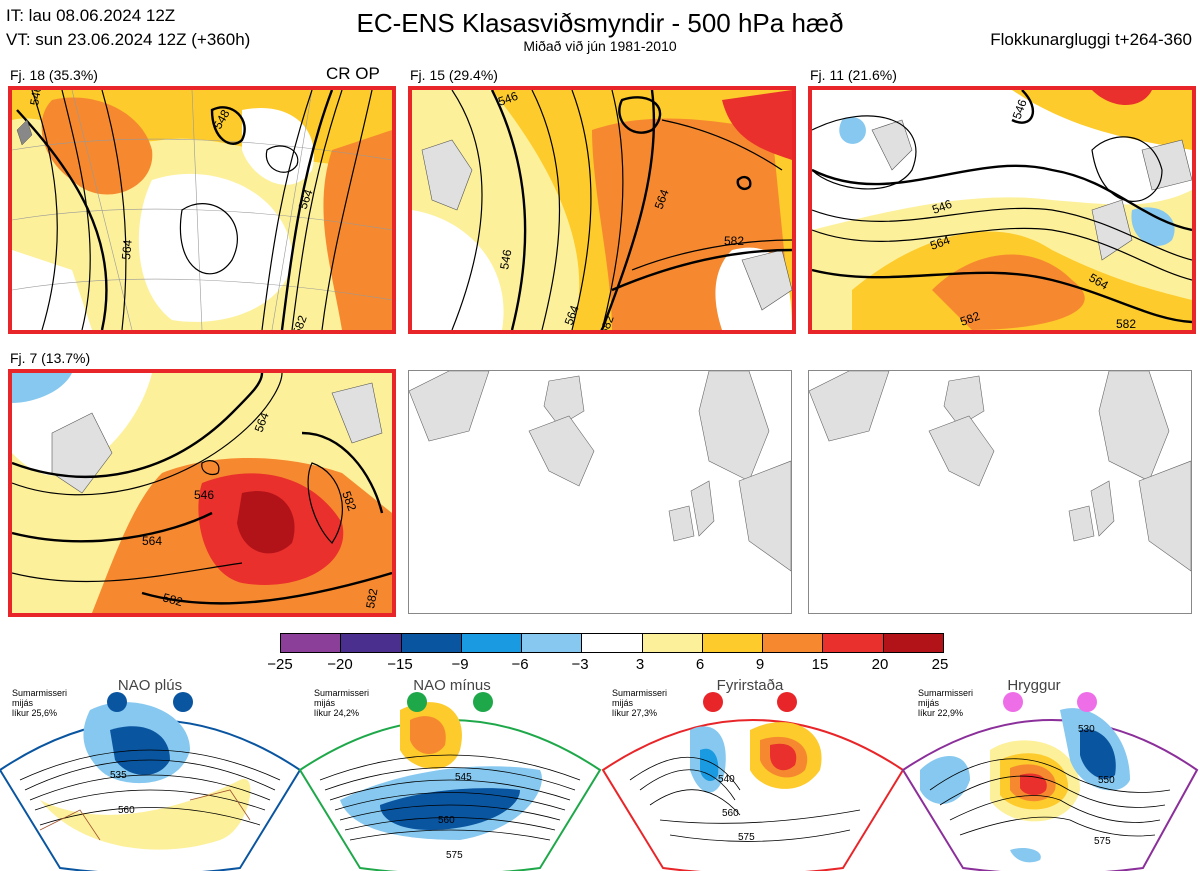  Describe the element at coordinates (639, 703) in the screenshot. I see `regime-note-blocking: Sumarmisseri mijás líkur 27,3%` at that location.